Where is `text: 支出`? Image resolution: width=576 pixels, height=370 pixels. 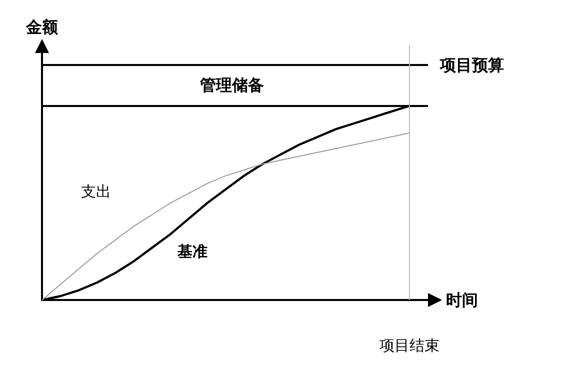 text: 支出 is located at coordinates (95, 191).